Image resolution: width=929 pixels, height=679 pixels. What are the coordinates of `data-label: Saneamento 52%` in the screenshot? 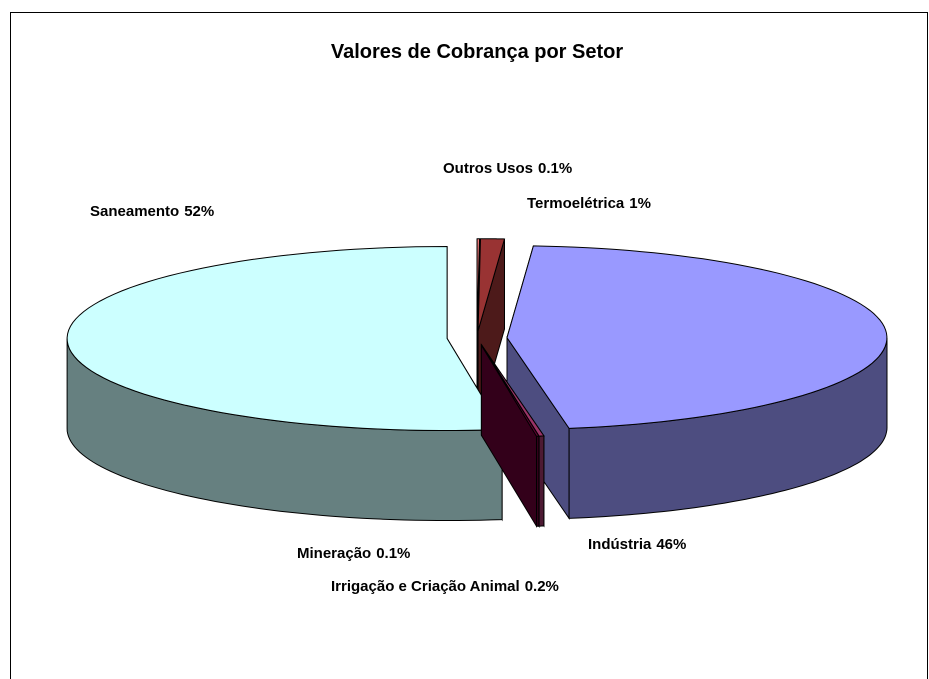 It's located at (152, 211).